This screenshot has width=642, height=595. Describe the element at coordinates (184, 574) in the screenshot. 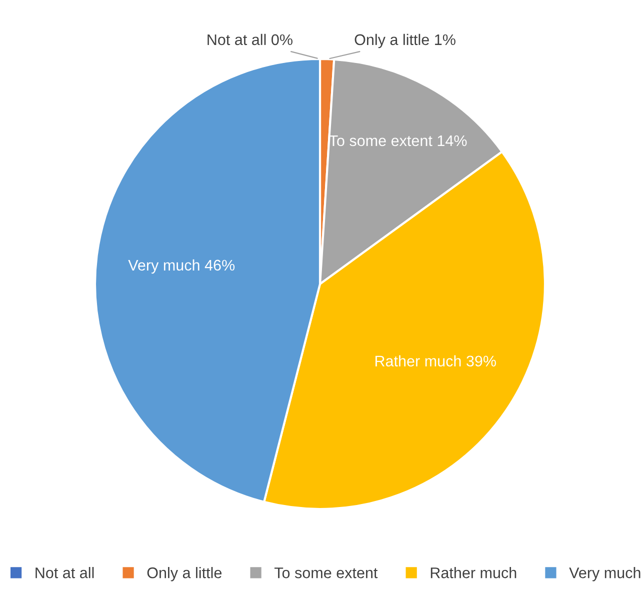

I see `legend-label: Only a little` at that location.